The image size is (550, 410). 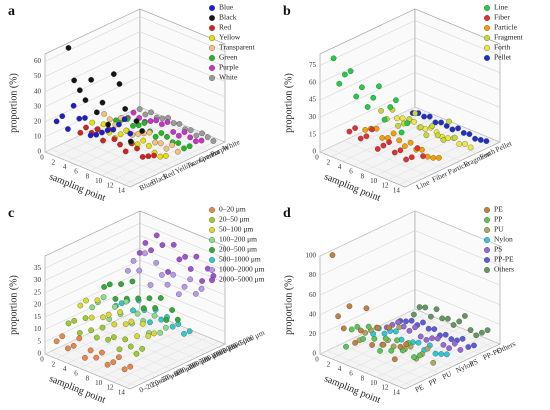 I want to click on z-tick-label: 60, so click(x=313, y=295).